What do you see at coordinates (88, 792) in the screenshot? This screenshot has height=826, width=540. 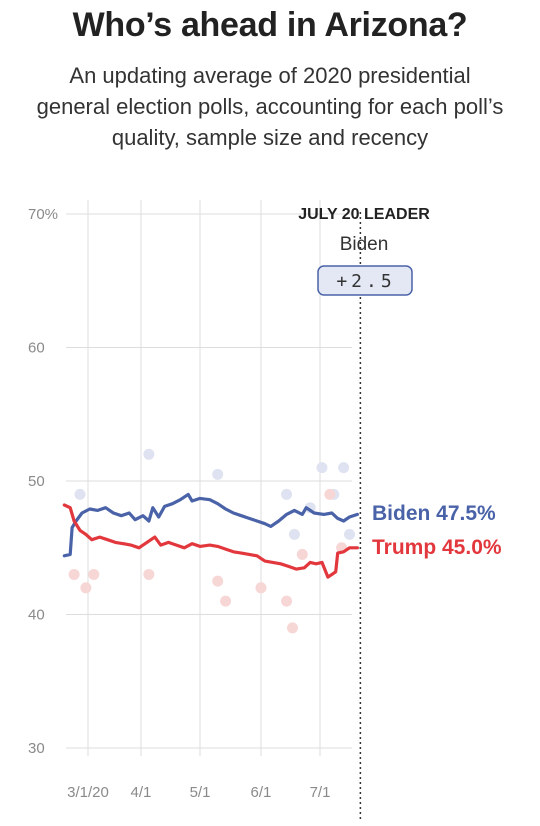 I see `x-tick-label: 3/1/20` at bounding box center [88, 792].